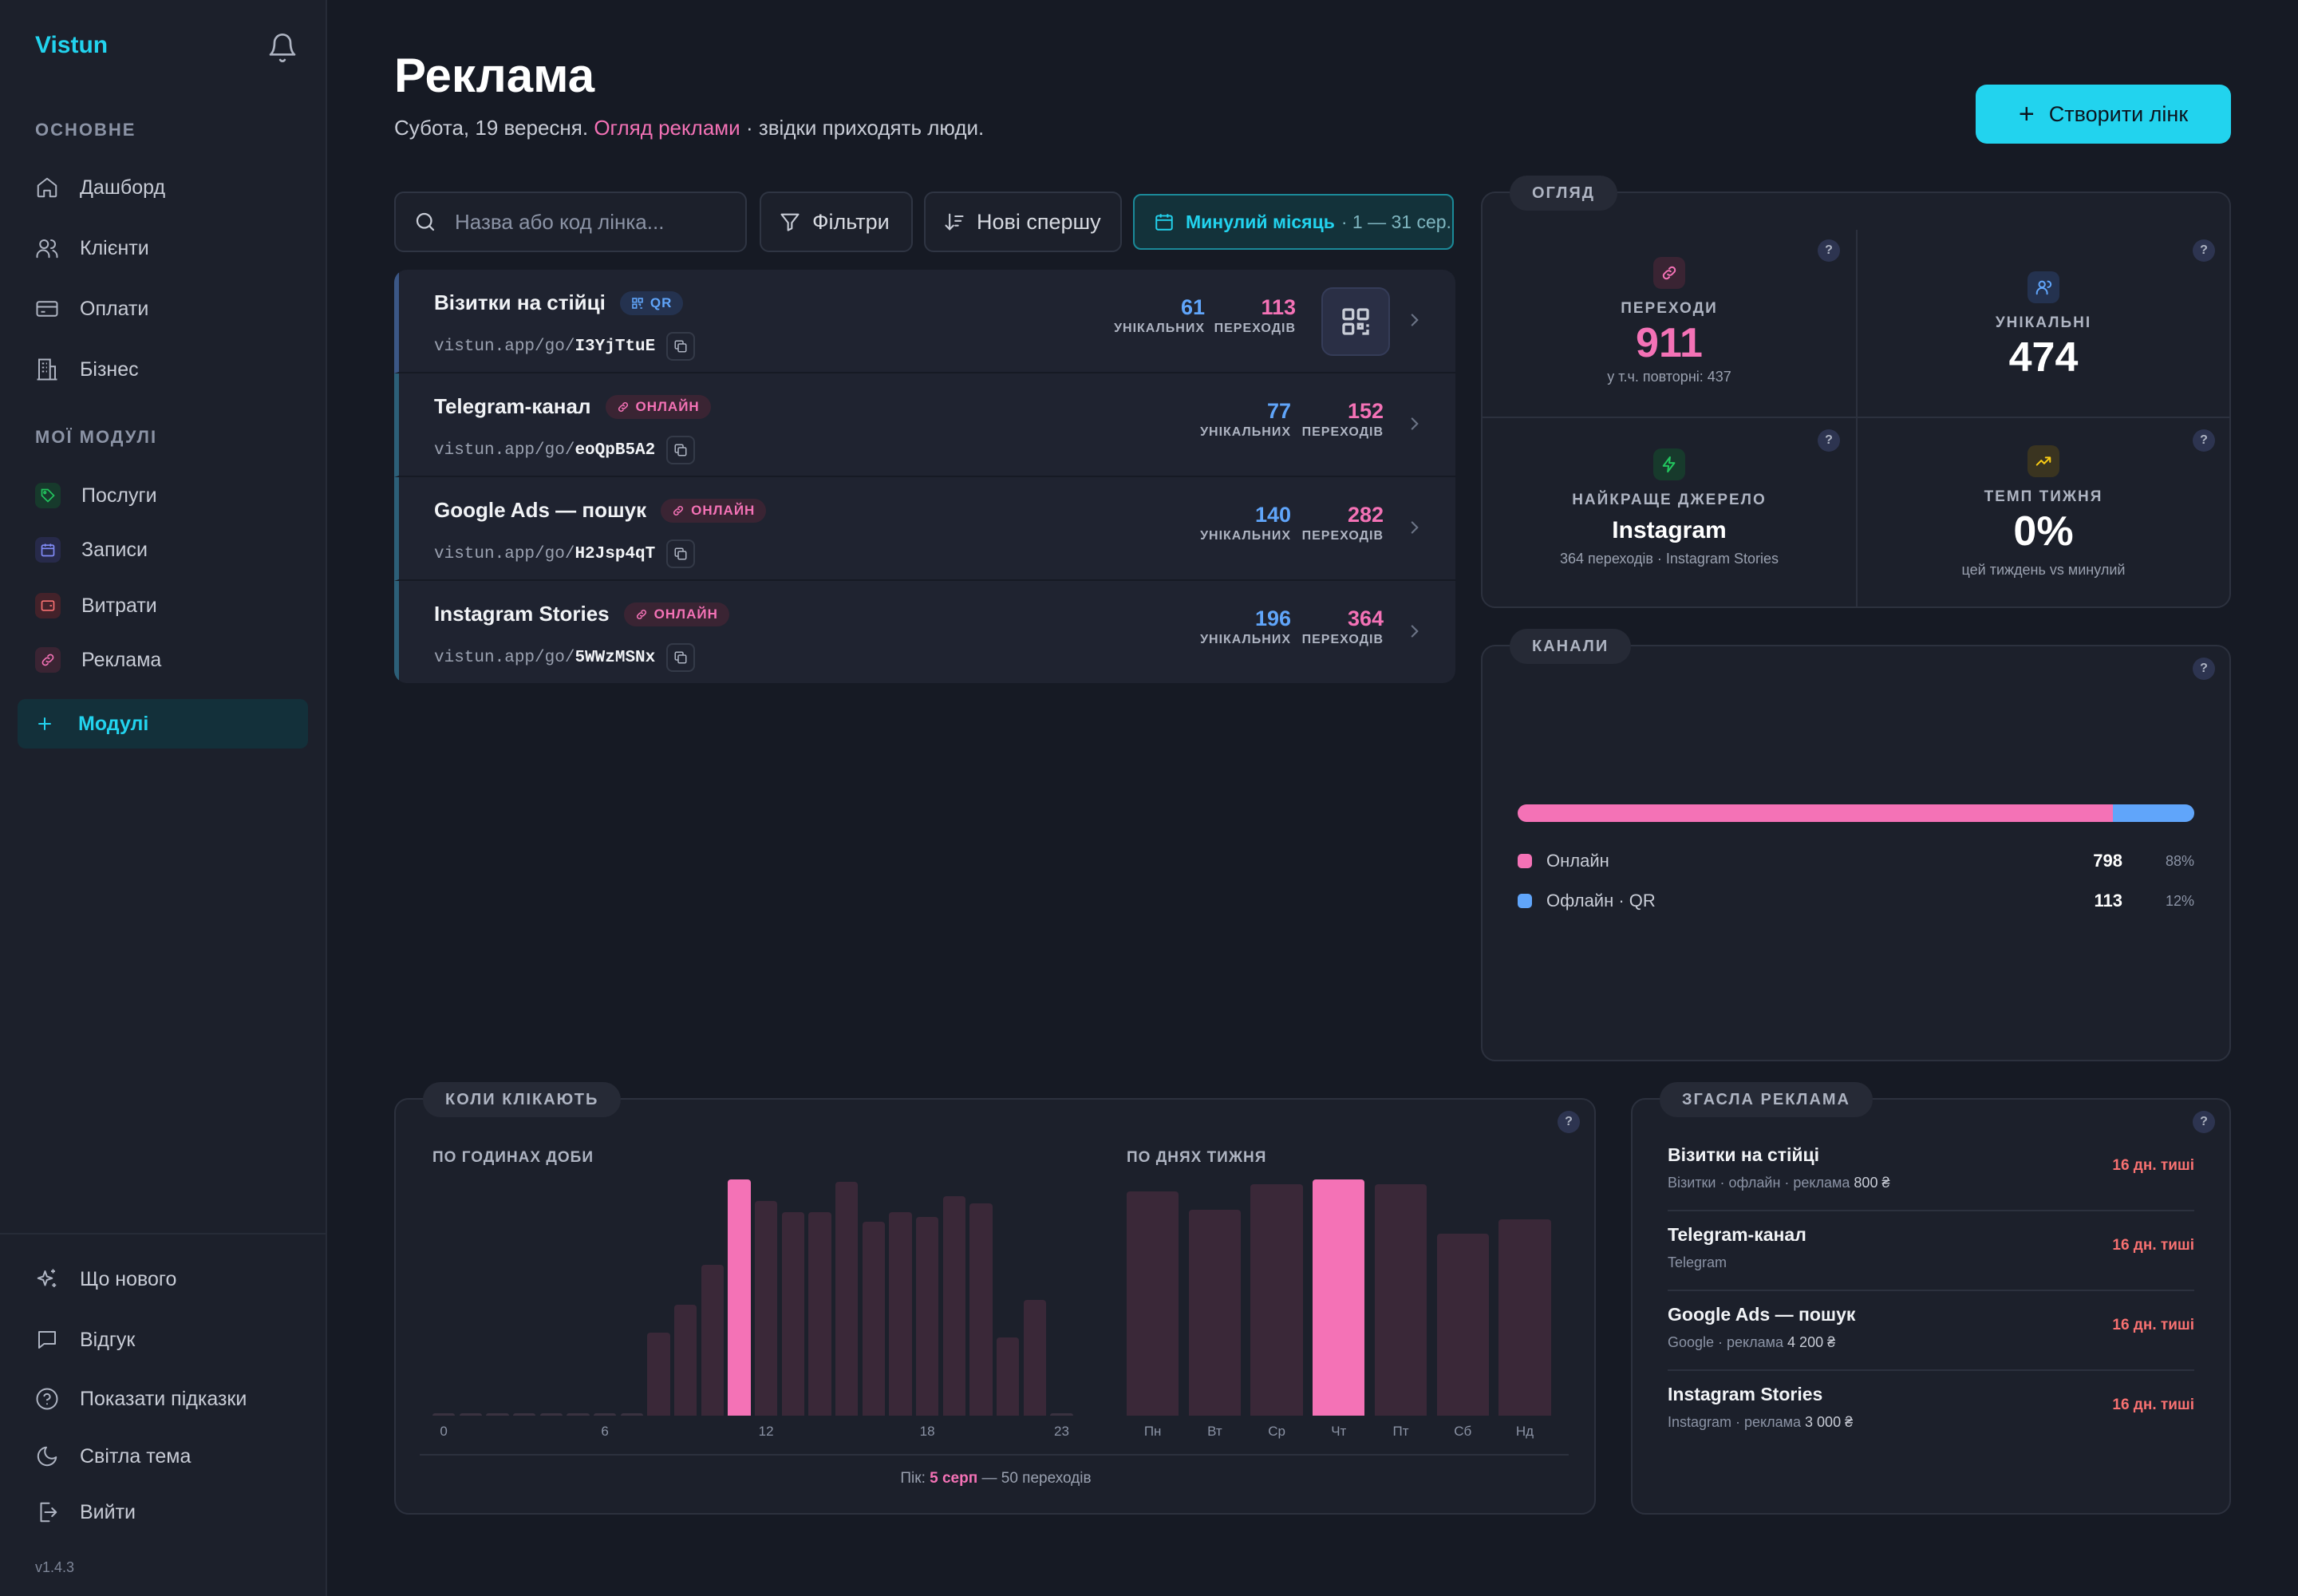  Describe the element at coordinates (444, 1431) in the screenshot. I see `x-tick-label: 0` at that location.